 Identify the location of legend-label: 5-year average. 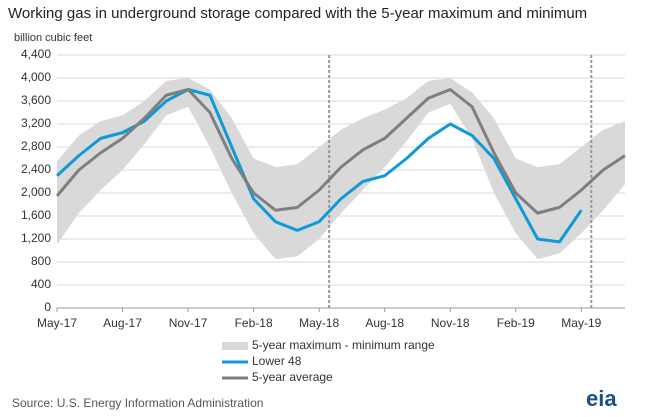
(292, 377).